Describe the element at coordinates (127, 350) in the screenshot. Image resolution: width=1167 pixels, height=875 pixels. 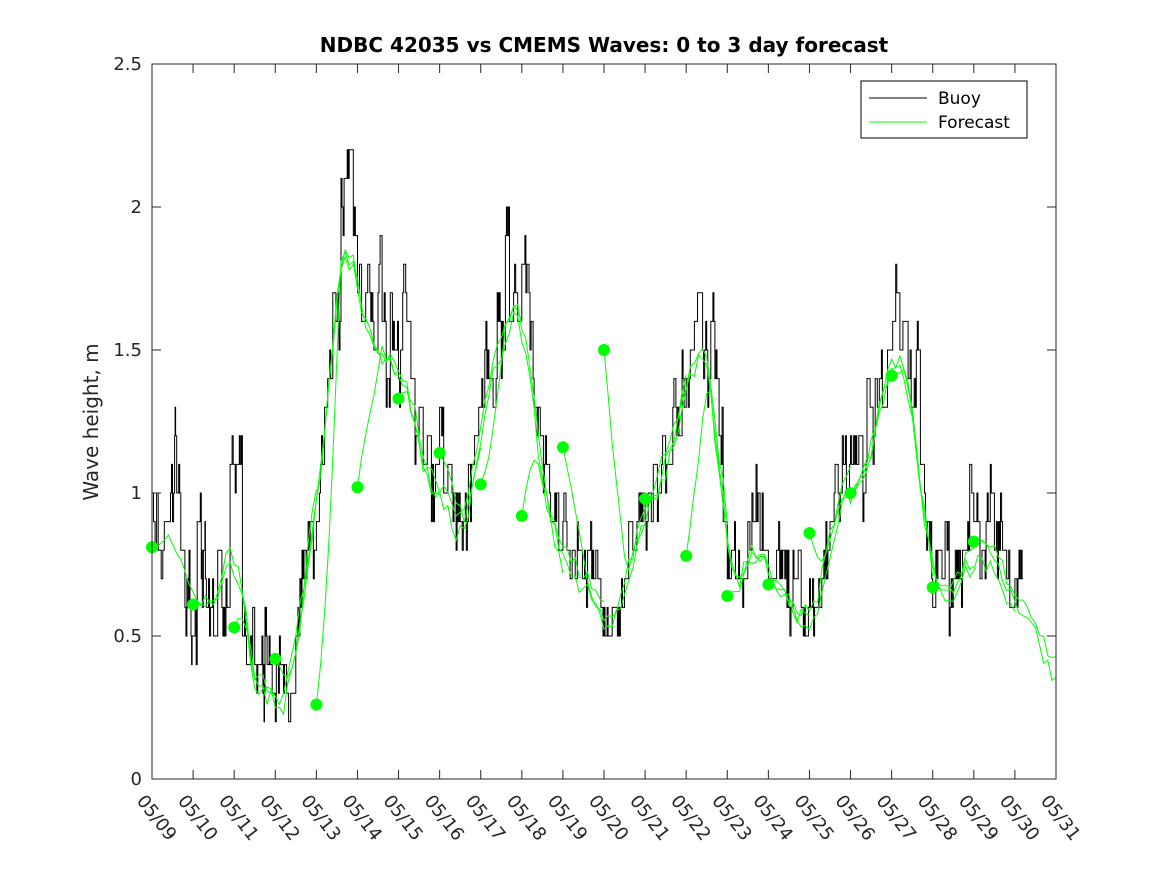
I see `y-tick-label: 1.5` at that location.